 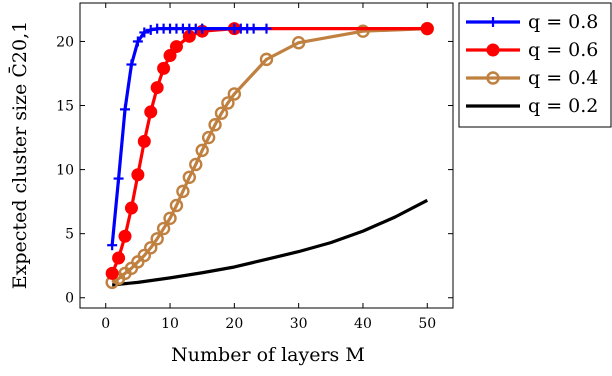 What do you see at coordinates (532, 64) in the screenshot?
I see `legend-entries: q = 0.8 q = 0.6 q = 0.4 q = 0.2` at bounding box center [532, 64].